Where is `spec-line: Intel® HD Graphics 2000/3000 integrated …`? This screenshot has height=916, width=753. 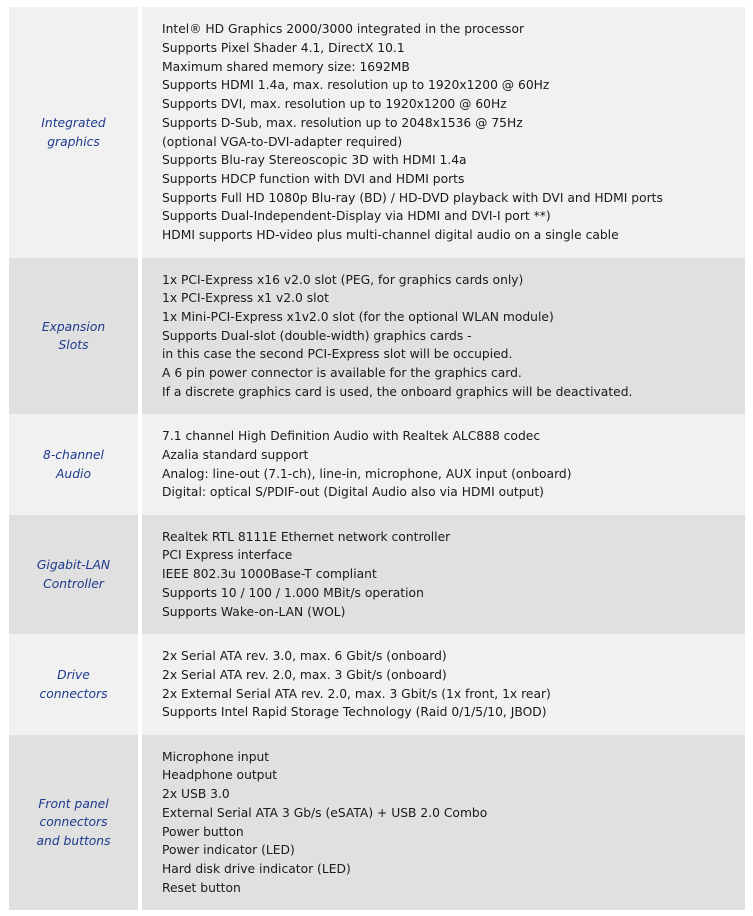 spec-line: Intel® HD Graphics 2000/3000 integrated … is located at coordinates (343, 29).